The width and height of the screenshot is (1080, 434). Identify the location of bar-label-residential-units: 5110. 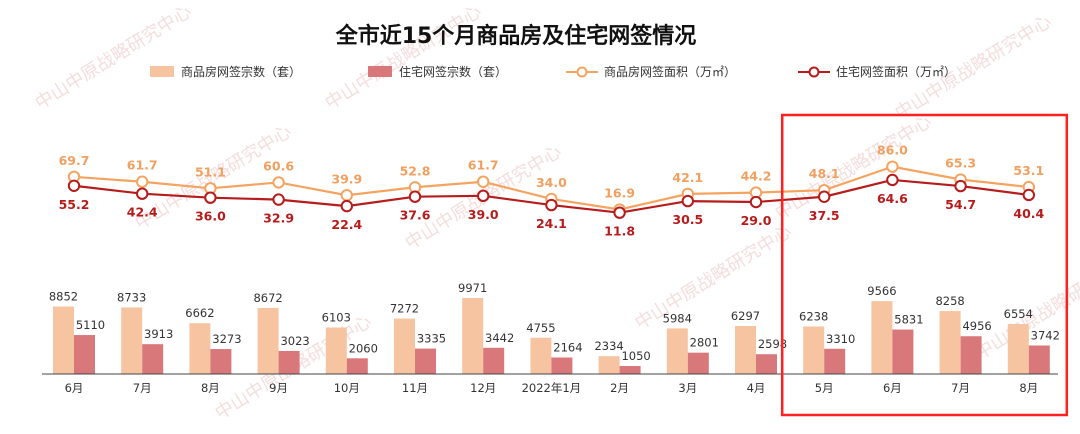
(90, 325).